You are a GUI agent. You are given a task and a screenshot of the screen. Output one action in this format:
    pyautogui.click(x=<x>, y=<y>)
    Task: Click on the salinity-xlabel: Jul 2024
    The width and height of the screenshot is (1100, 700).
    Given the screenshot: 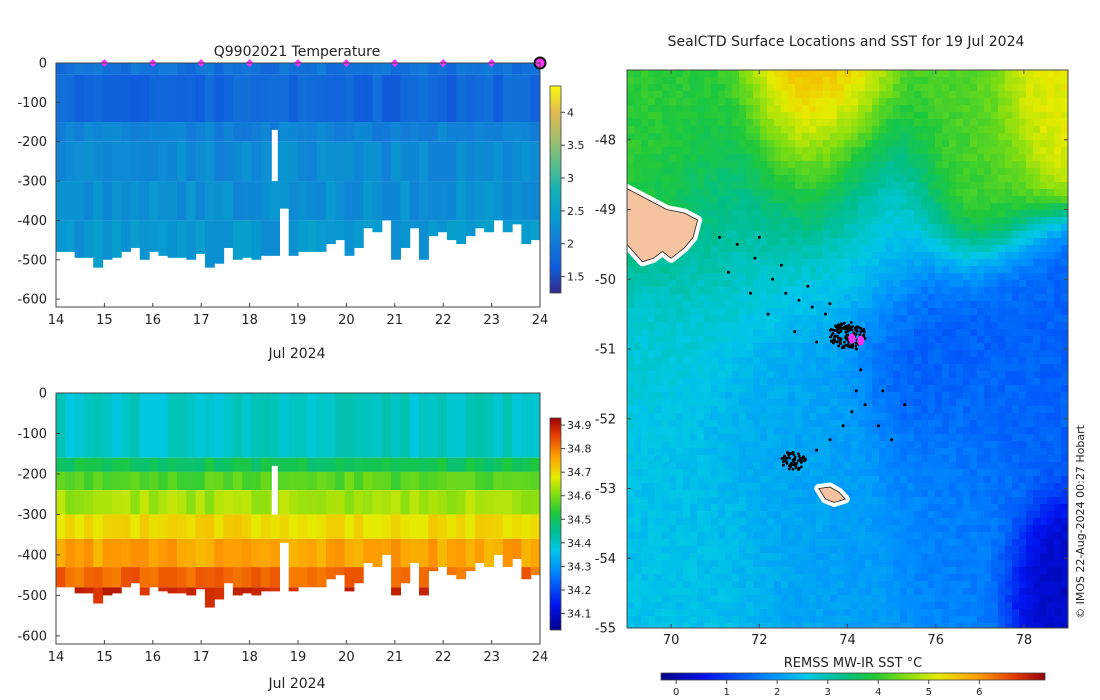 What is the action you would take?
    pyautogui.click(x=297, y=684)
    